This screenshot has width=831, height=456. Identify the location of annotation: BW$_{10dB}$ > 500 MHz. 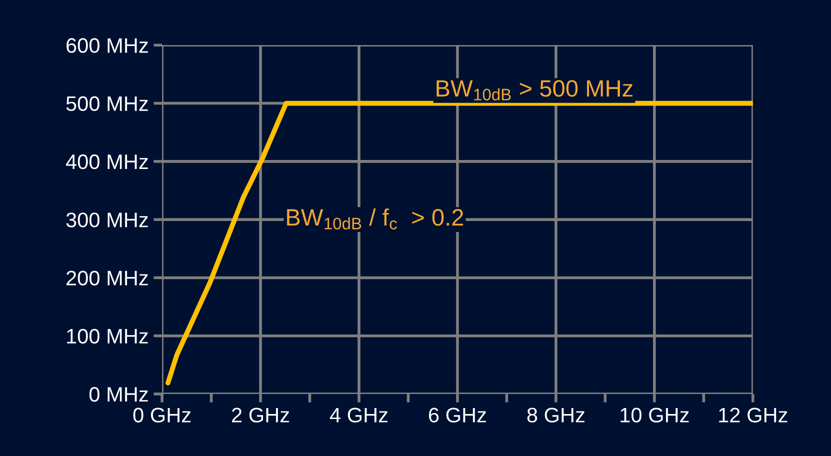
(534, 90).